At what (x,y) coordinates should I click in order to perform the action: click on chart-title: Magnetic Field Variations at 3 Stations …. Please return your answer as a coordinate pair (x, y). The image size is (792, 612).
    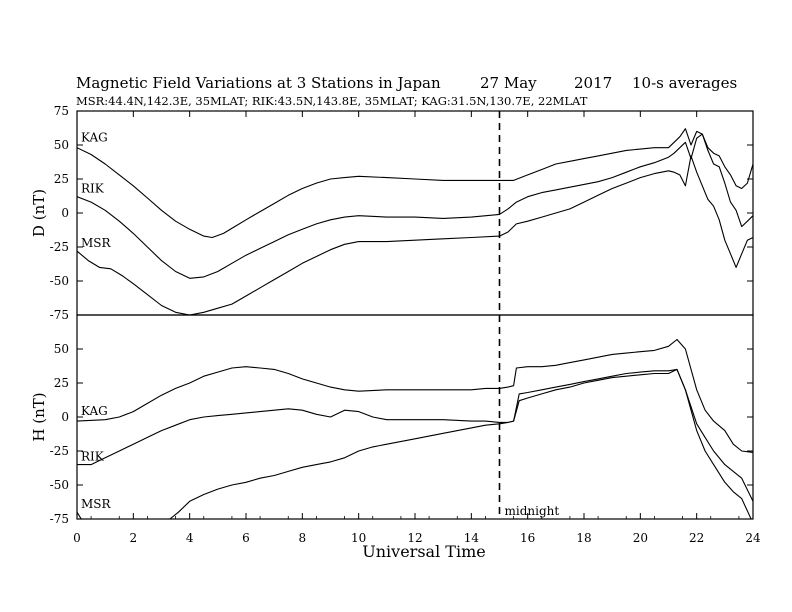
    Looking at the image, I should click on (258, 83).